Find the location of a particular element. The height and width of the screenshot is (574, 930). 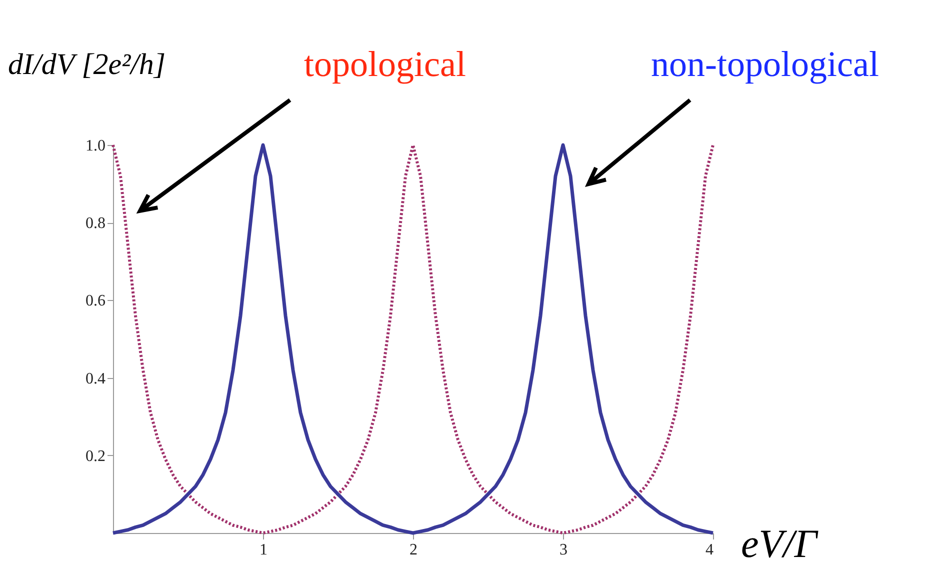

y-tick-label: 0.8 is located at coordinates (96, 223).